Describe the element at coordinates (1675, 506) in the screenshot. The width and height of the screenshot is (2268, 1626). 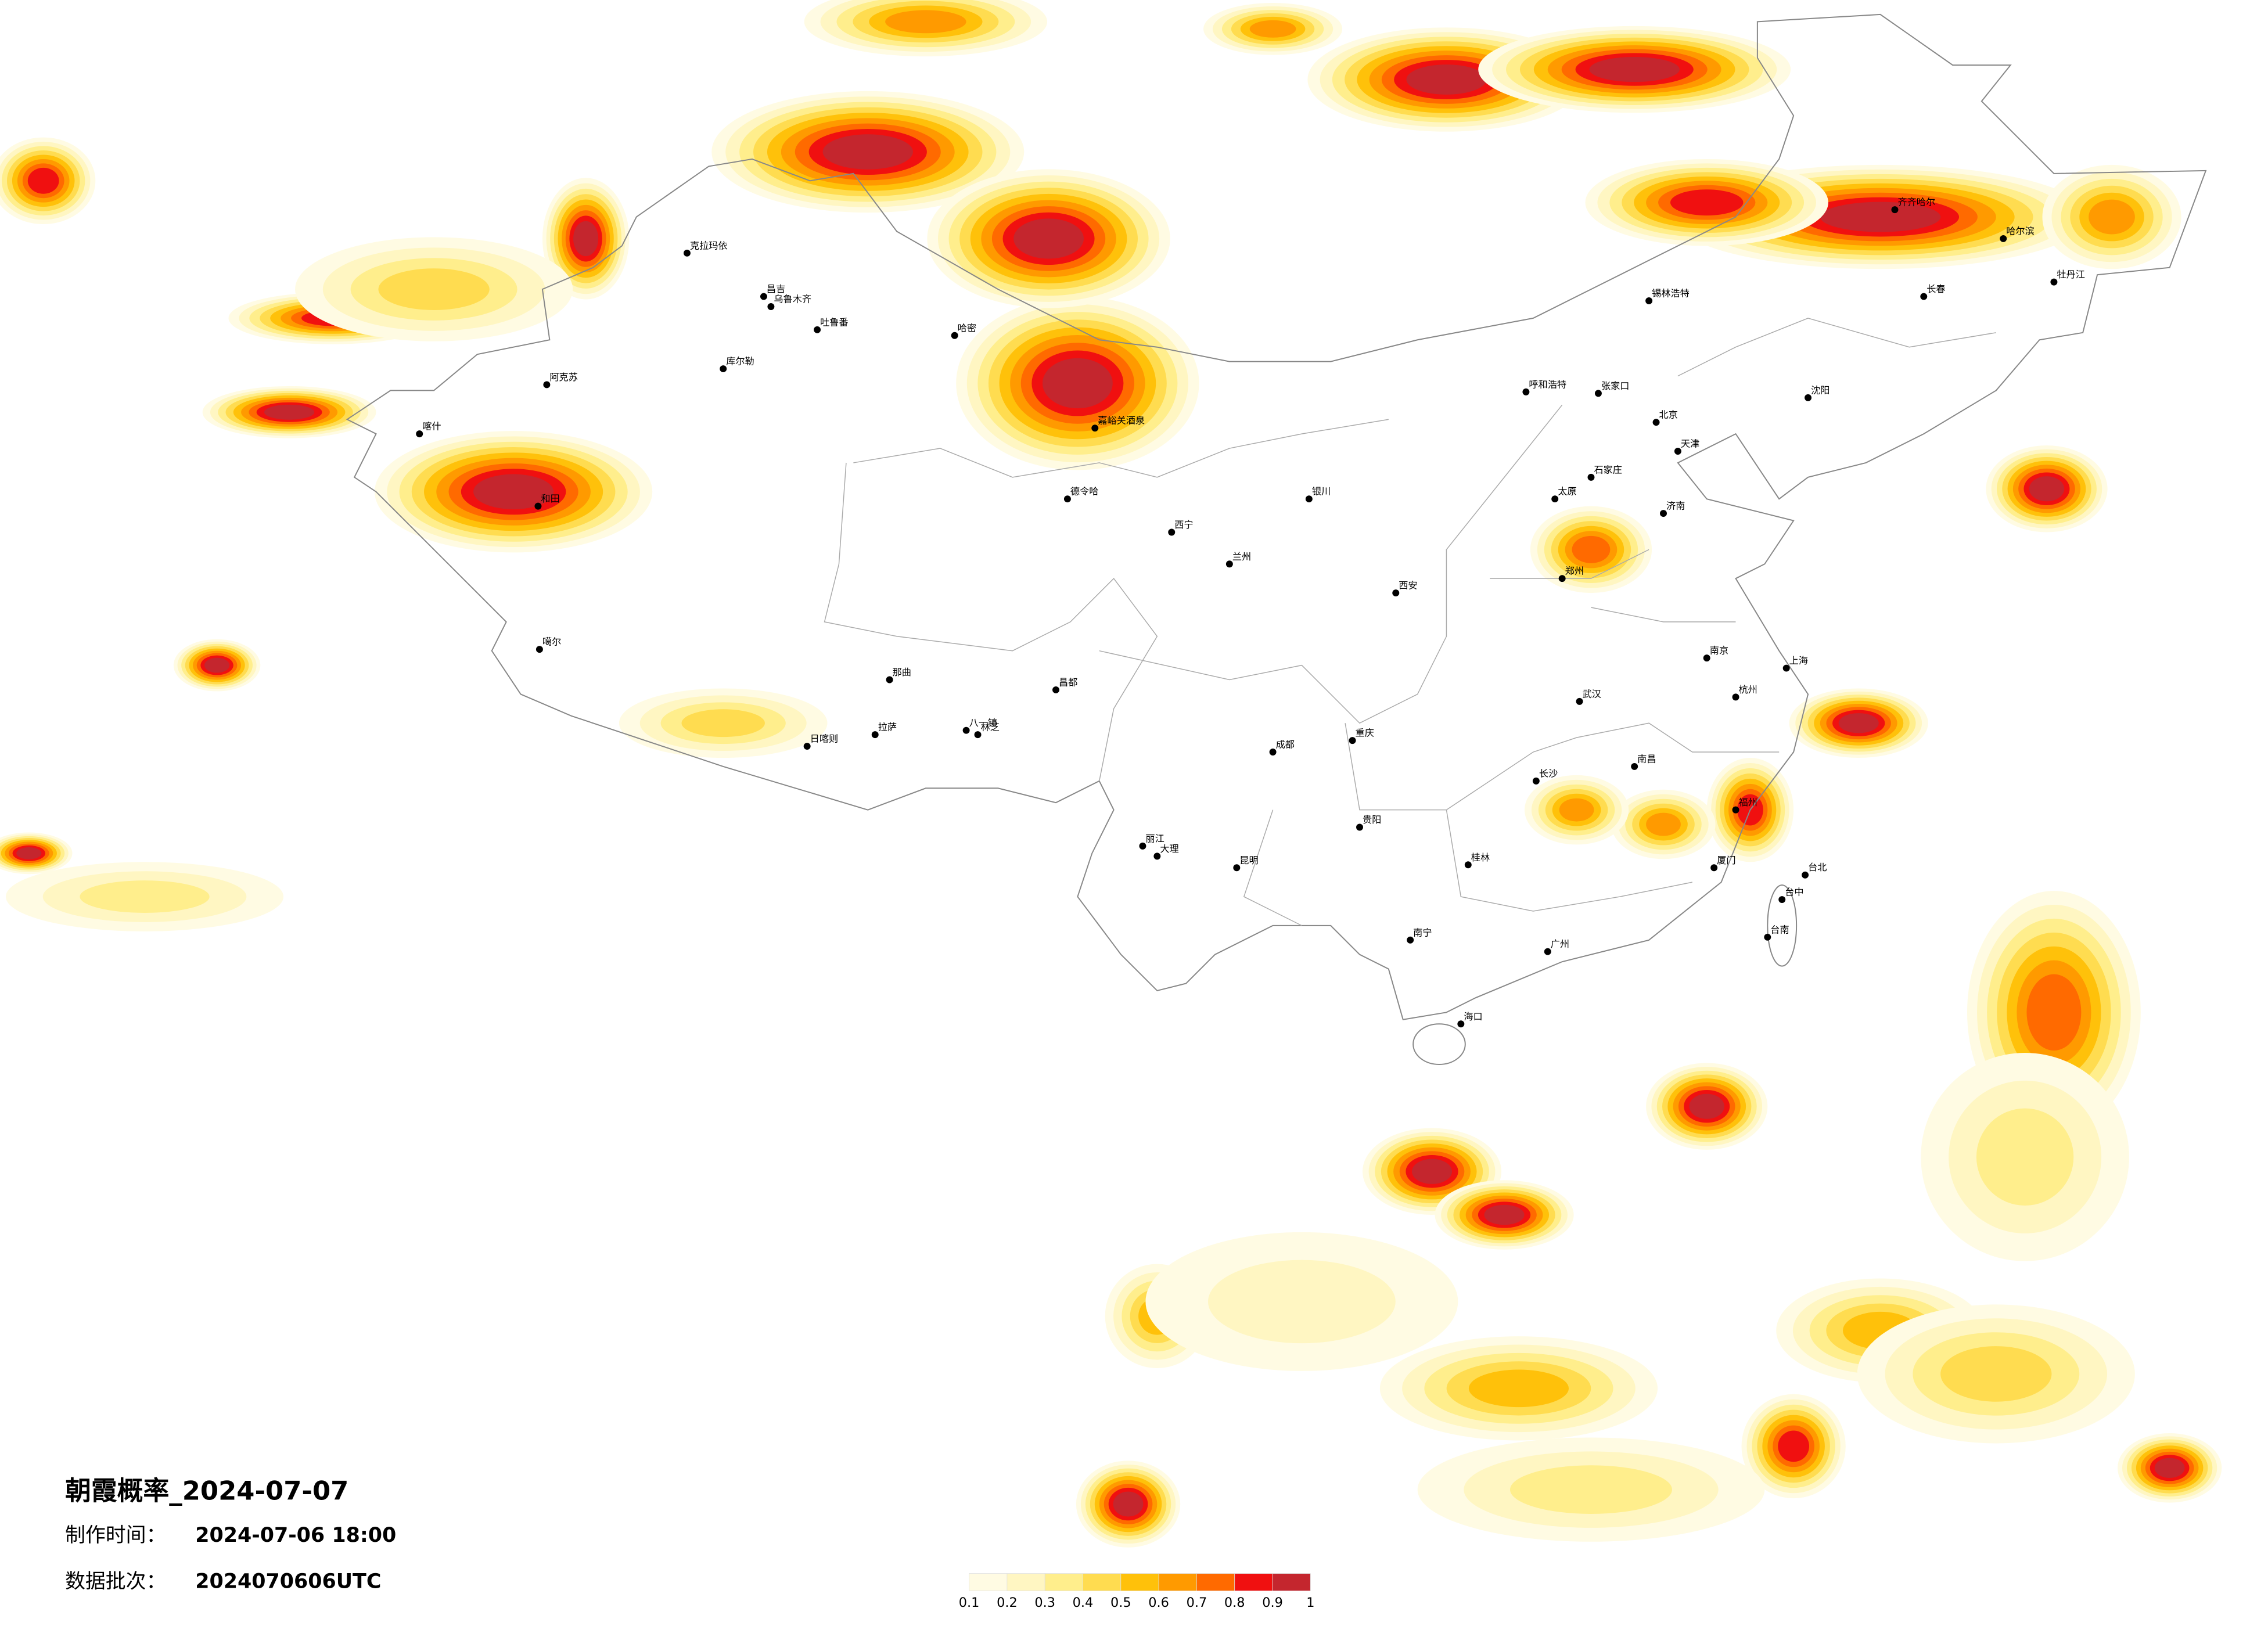
I see `city-label: 济南` at that location.